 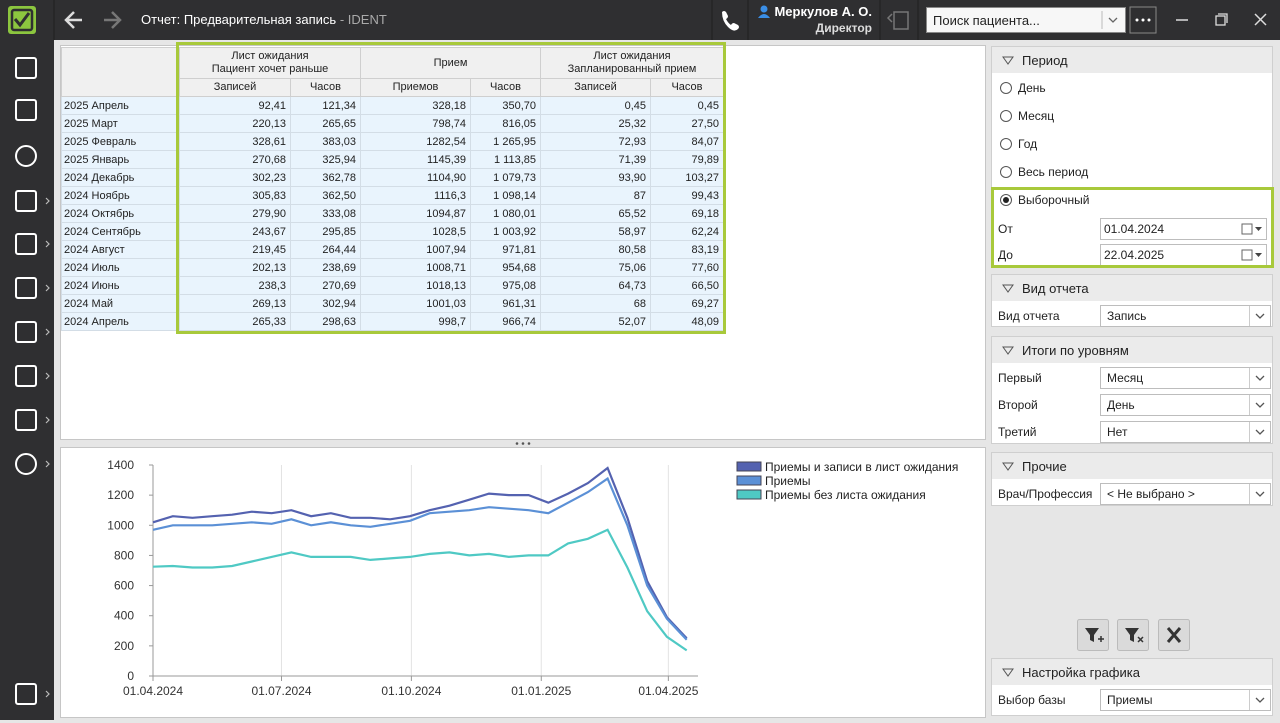 I want to click on date-input: 01.04.2024, so click(x=1183, y=229).